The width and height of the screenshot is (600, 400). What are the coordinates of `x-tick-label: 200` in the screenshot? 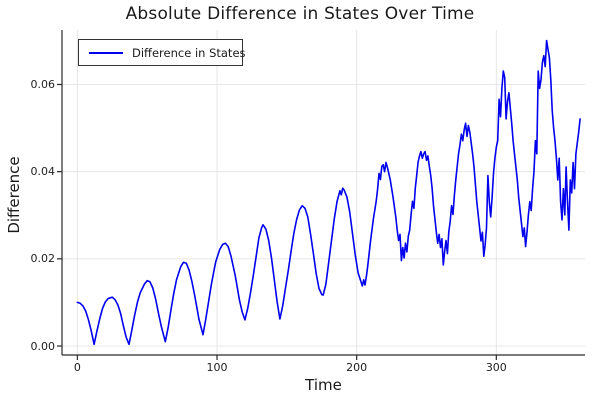 It's located at (357, 367).